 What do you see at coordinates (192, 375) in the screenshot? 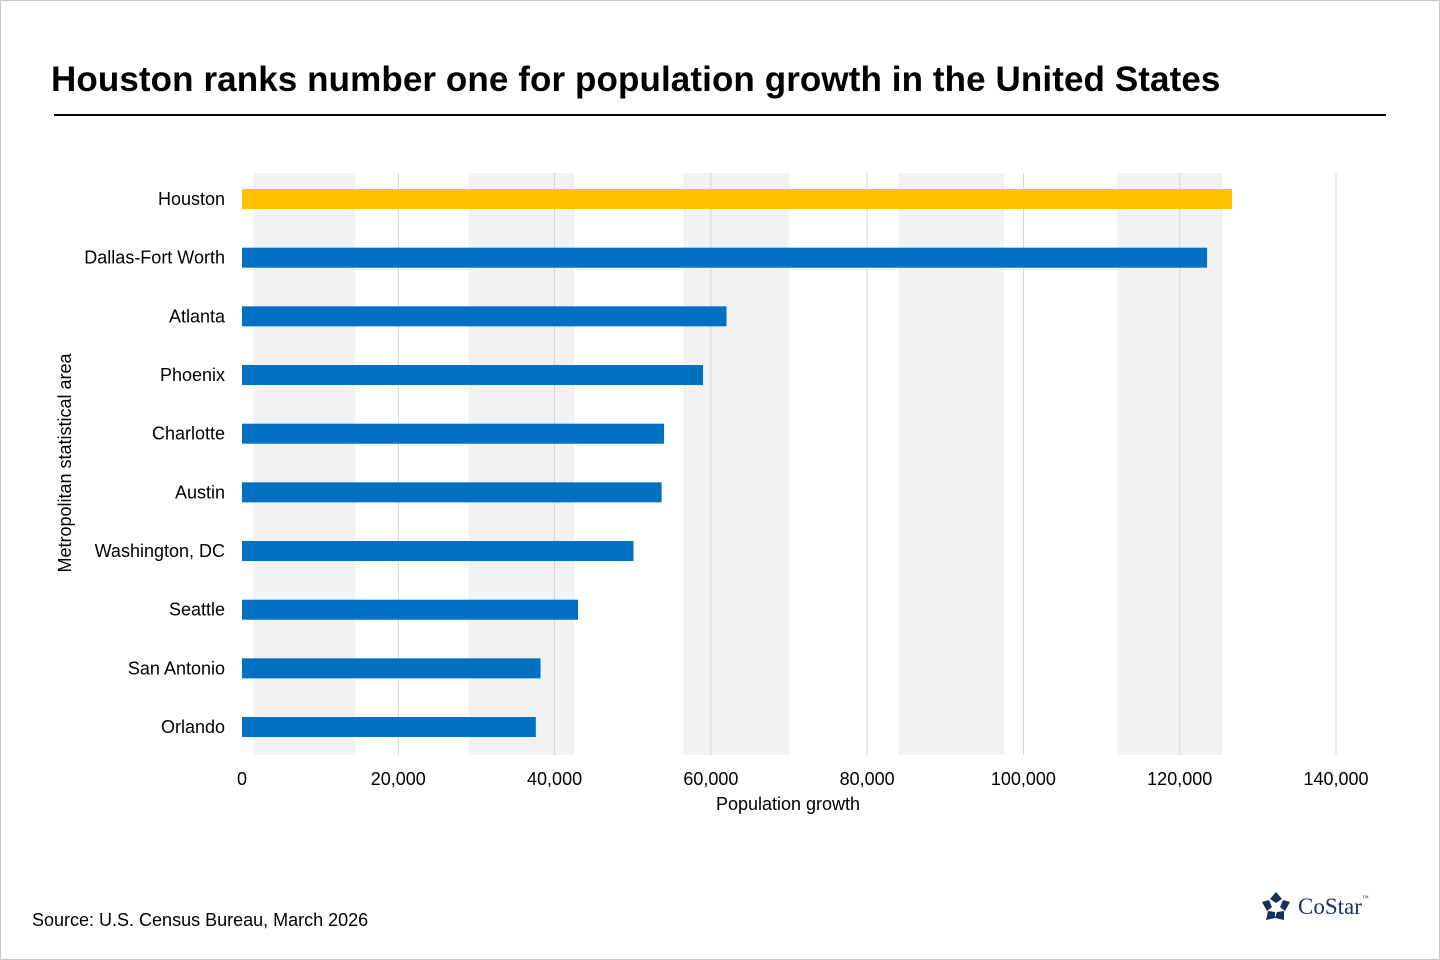
I see `category-label-phoenix: Phoenix` at bounding box center [192, 375].